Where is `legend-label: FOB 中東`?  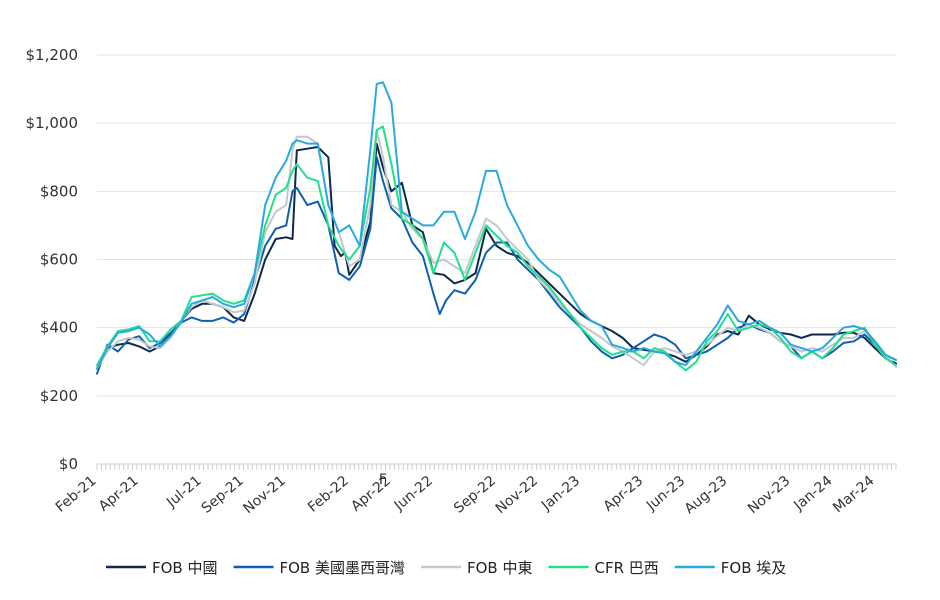 legend-label: FOB 中東 is located at coordinates (500, 568).